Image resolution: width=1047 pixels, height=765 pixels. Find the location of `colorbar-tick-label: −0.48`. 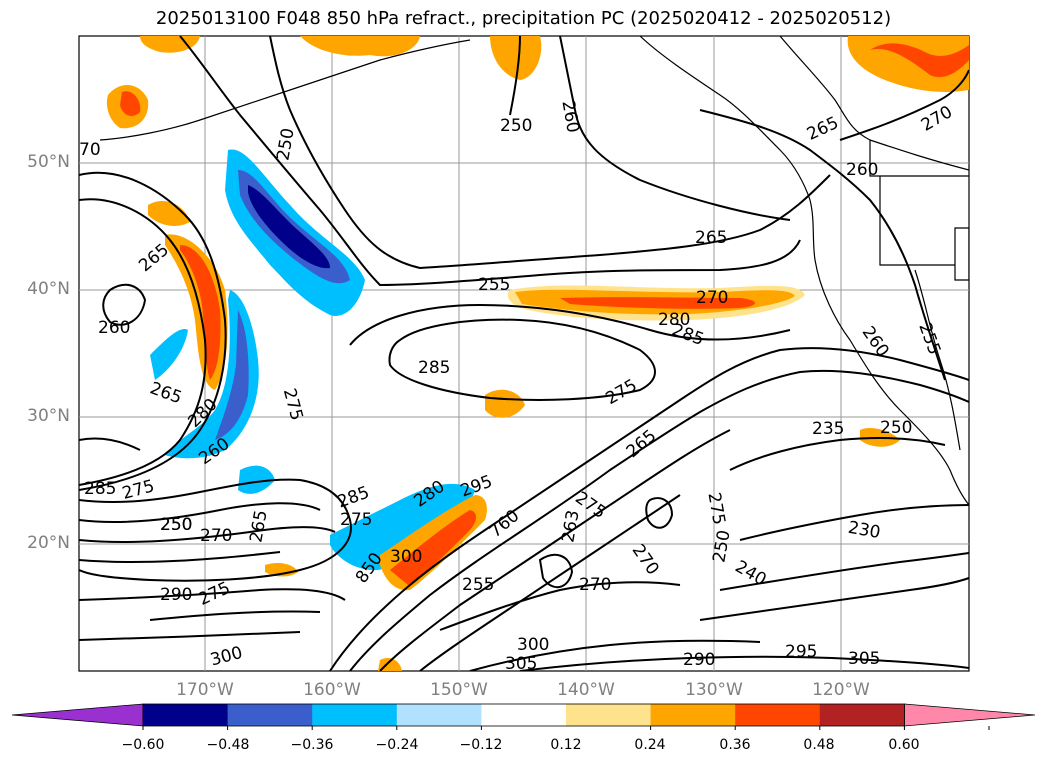

colorbar-tick-label: −0.48 is located at coordinates (228, 745).